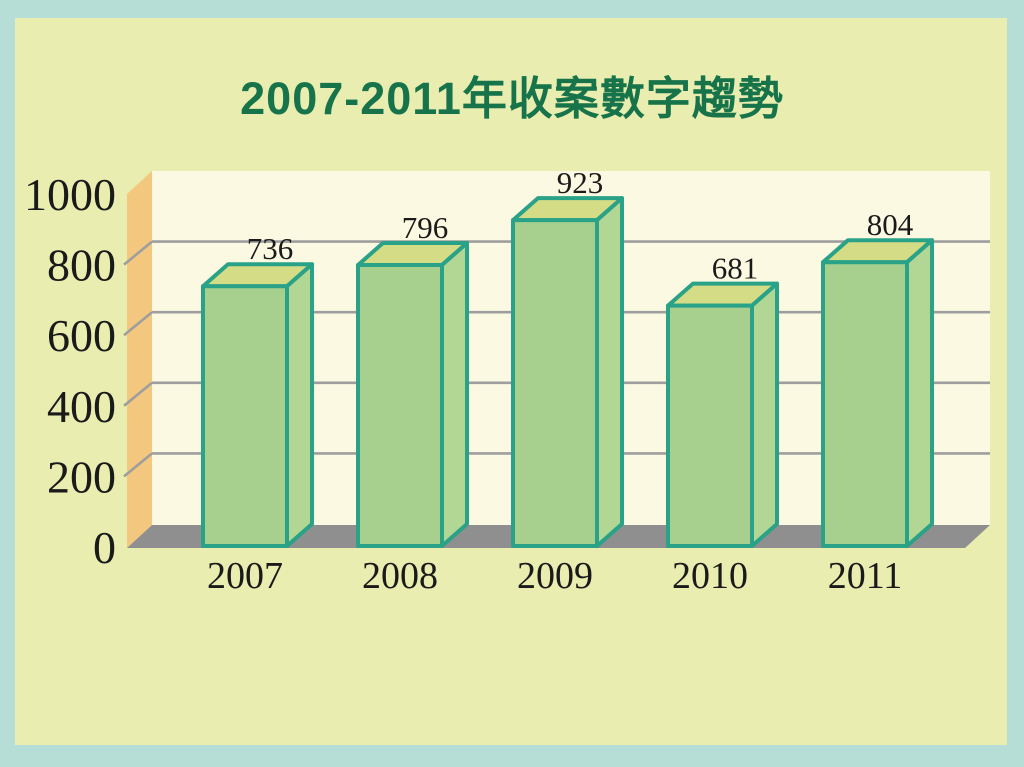  I want to click on bar-2010, so click(722, 414).